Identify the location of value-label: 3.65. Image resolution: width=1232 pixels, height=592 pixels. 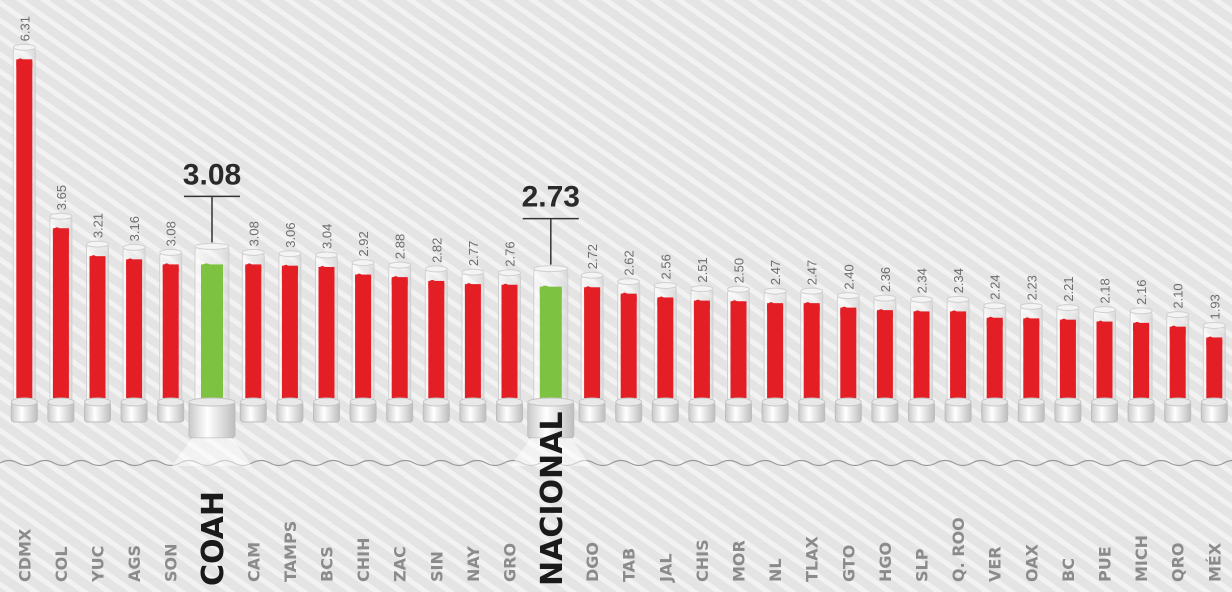
(61, 197).